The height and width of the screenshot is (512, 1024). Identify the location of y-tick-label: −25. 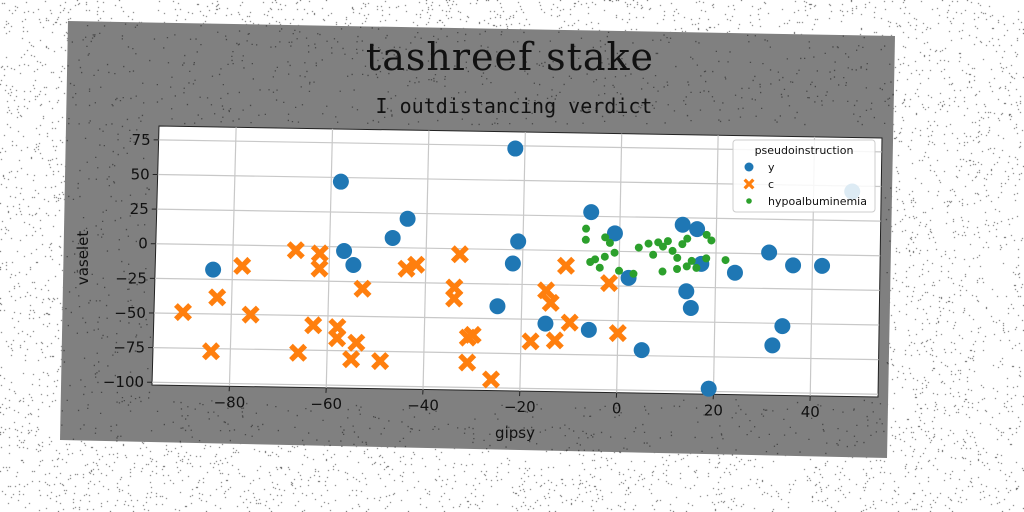
(131, 278).